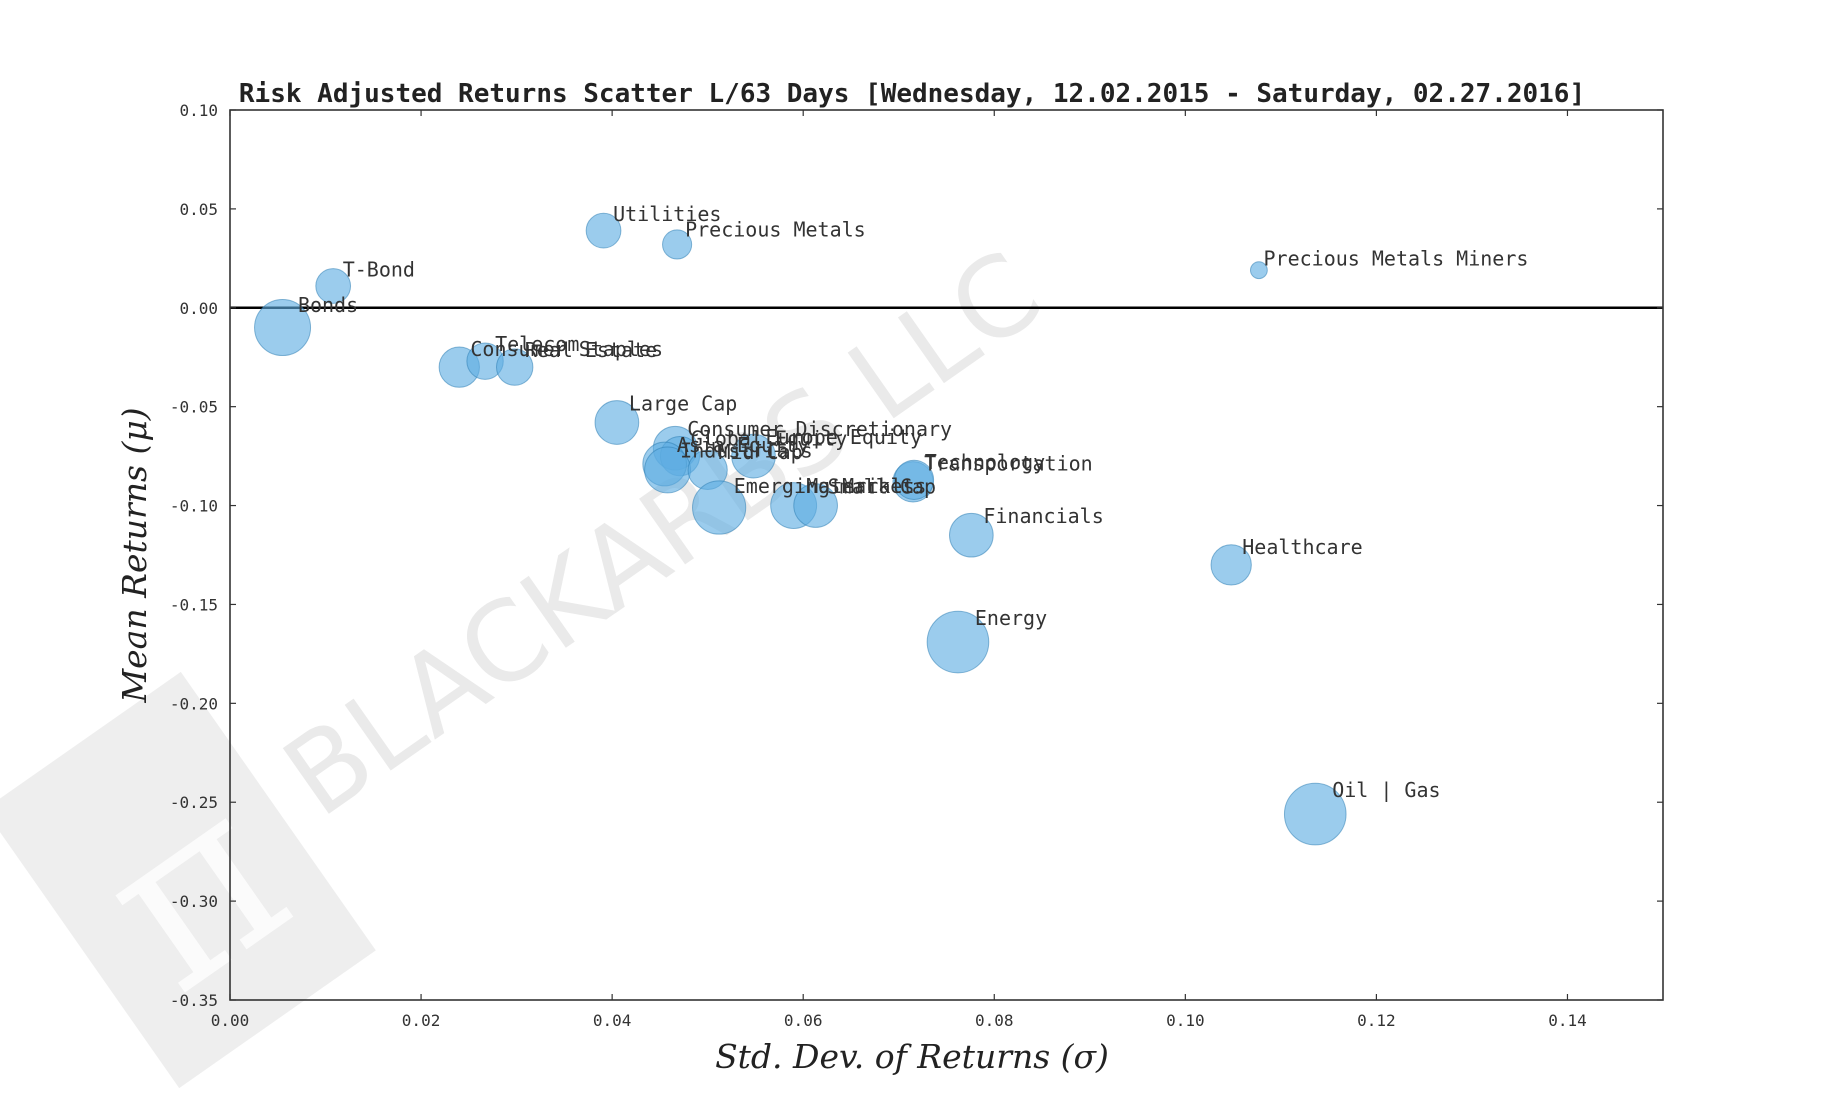 The image size is (1825, 1100). I want to click on y-tick-label-3: -0.05, so click(194, 407).